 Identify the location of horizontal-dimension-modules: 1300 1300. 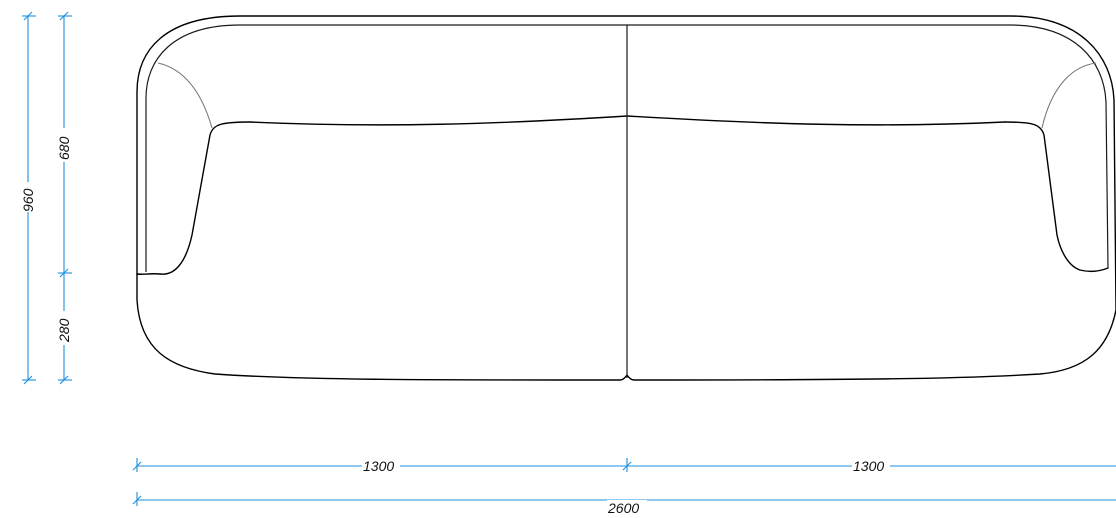
(624, 466).